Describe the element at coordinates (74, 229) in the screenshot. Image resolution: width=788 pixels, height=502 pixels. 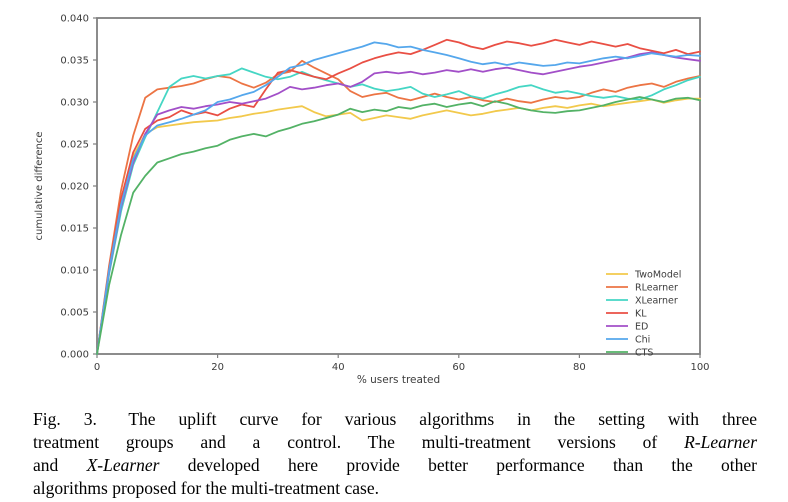
I see `y-tick-label: 0.015` at that location.